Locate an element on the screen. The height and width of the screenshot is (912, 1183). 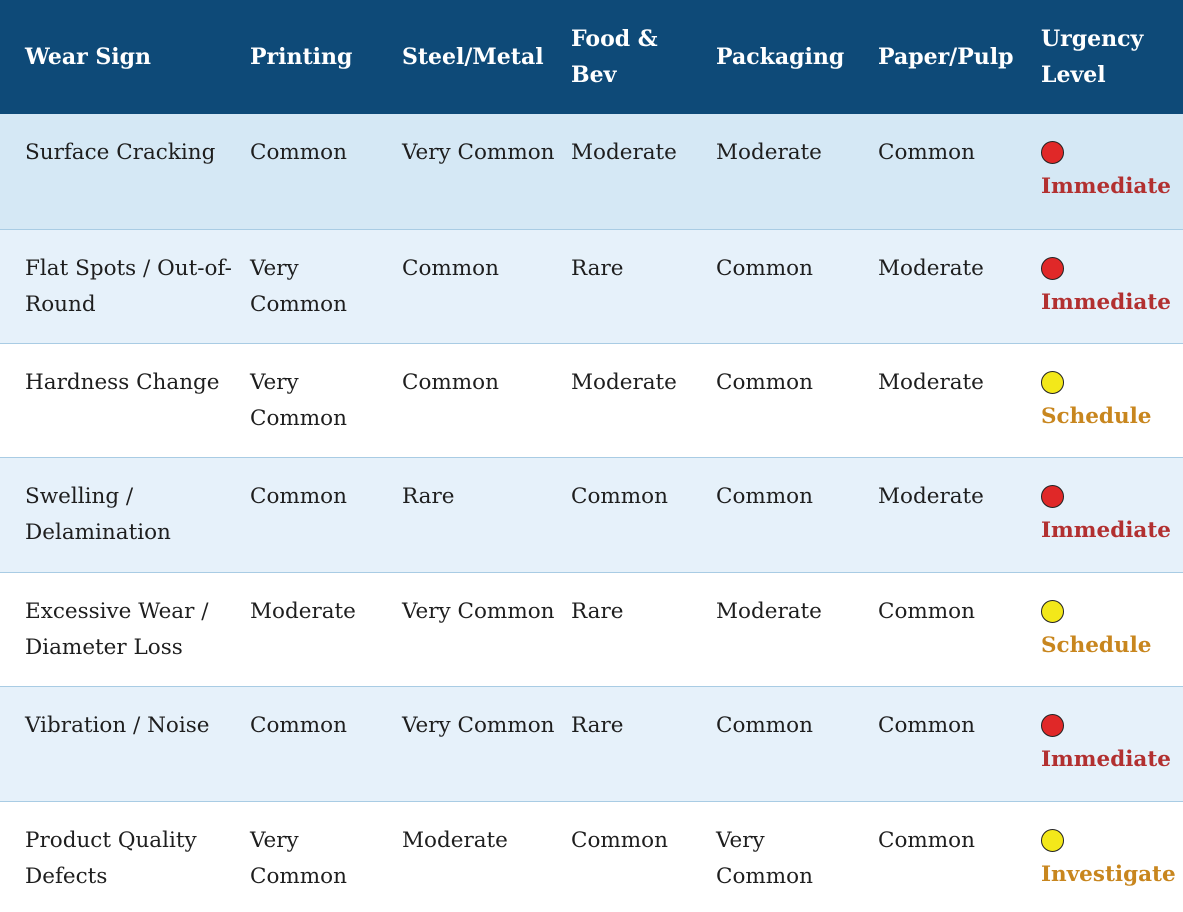
packaging-cell: Very Common is located at coordinates (764, 858).